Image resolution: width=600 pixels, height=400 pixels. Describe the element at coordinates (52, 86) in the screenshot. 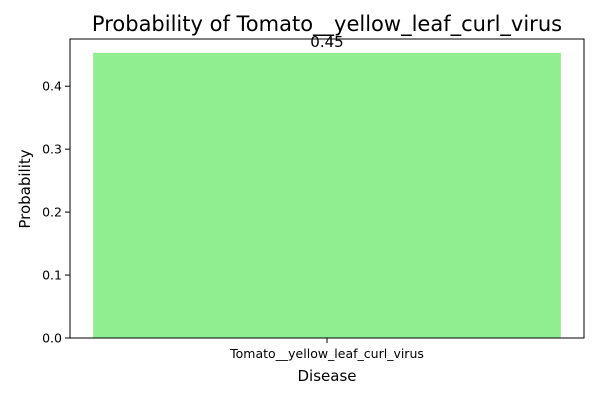

I see `y-tick-label-4: 0.4` at that location.